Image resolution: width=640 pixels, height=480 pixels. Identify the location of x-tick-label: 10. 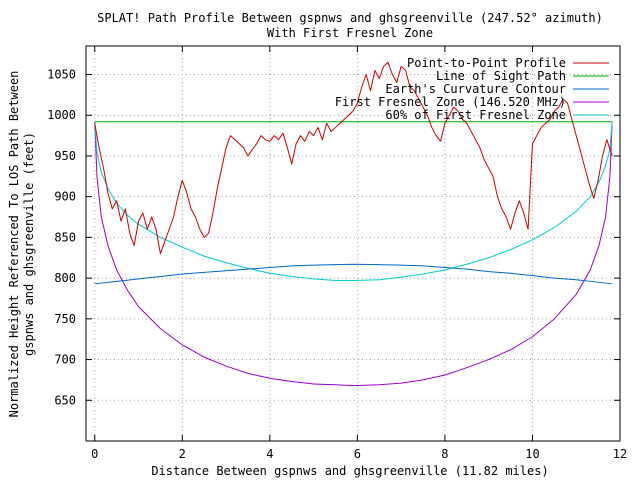
(532, 454).